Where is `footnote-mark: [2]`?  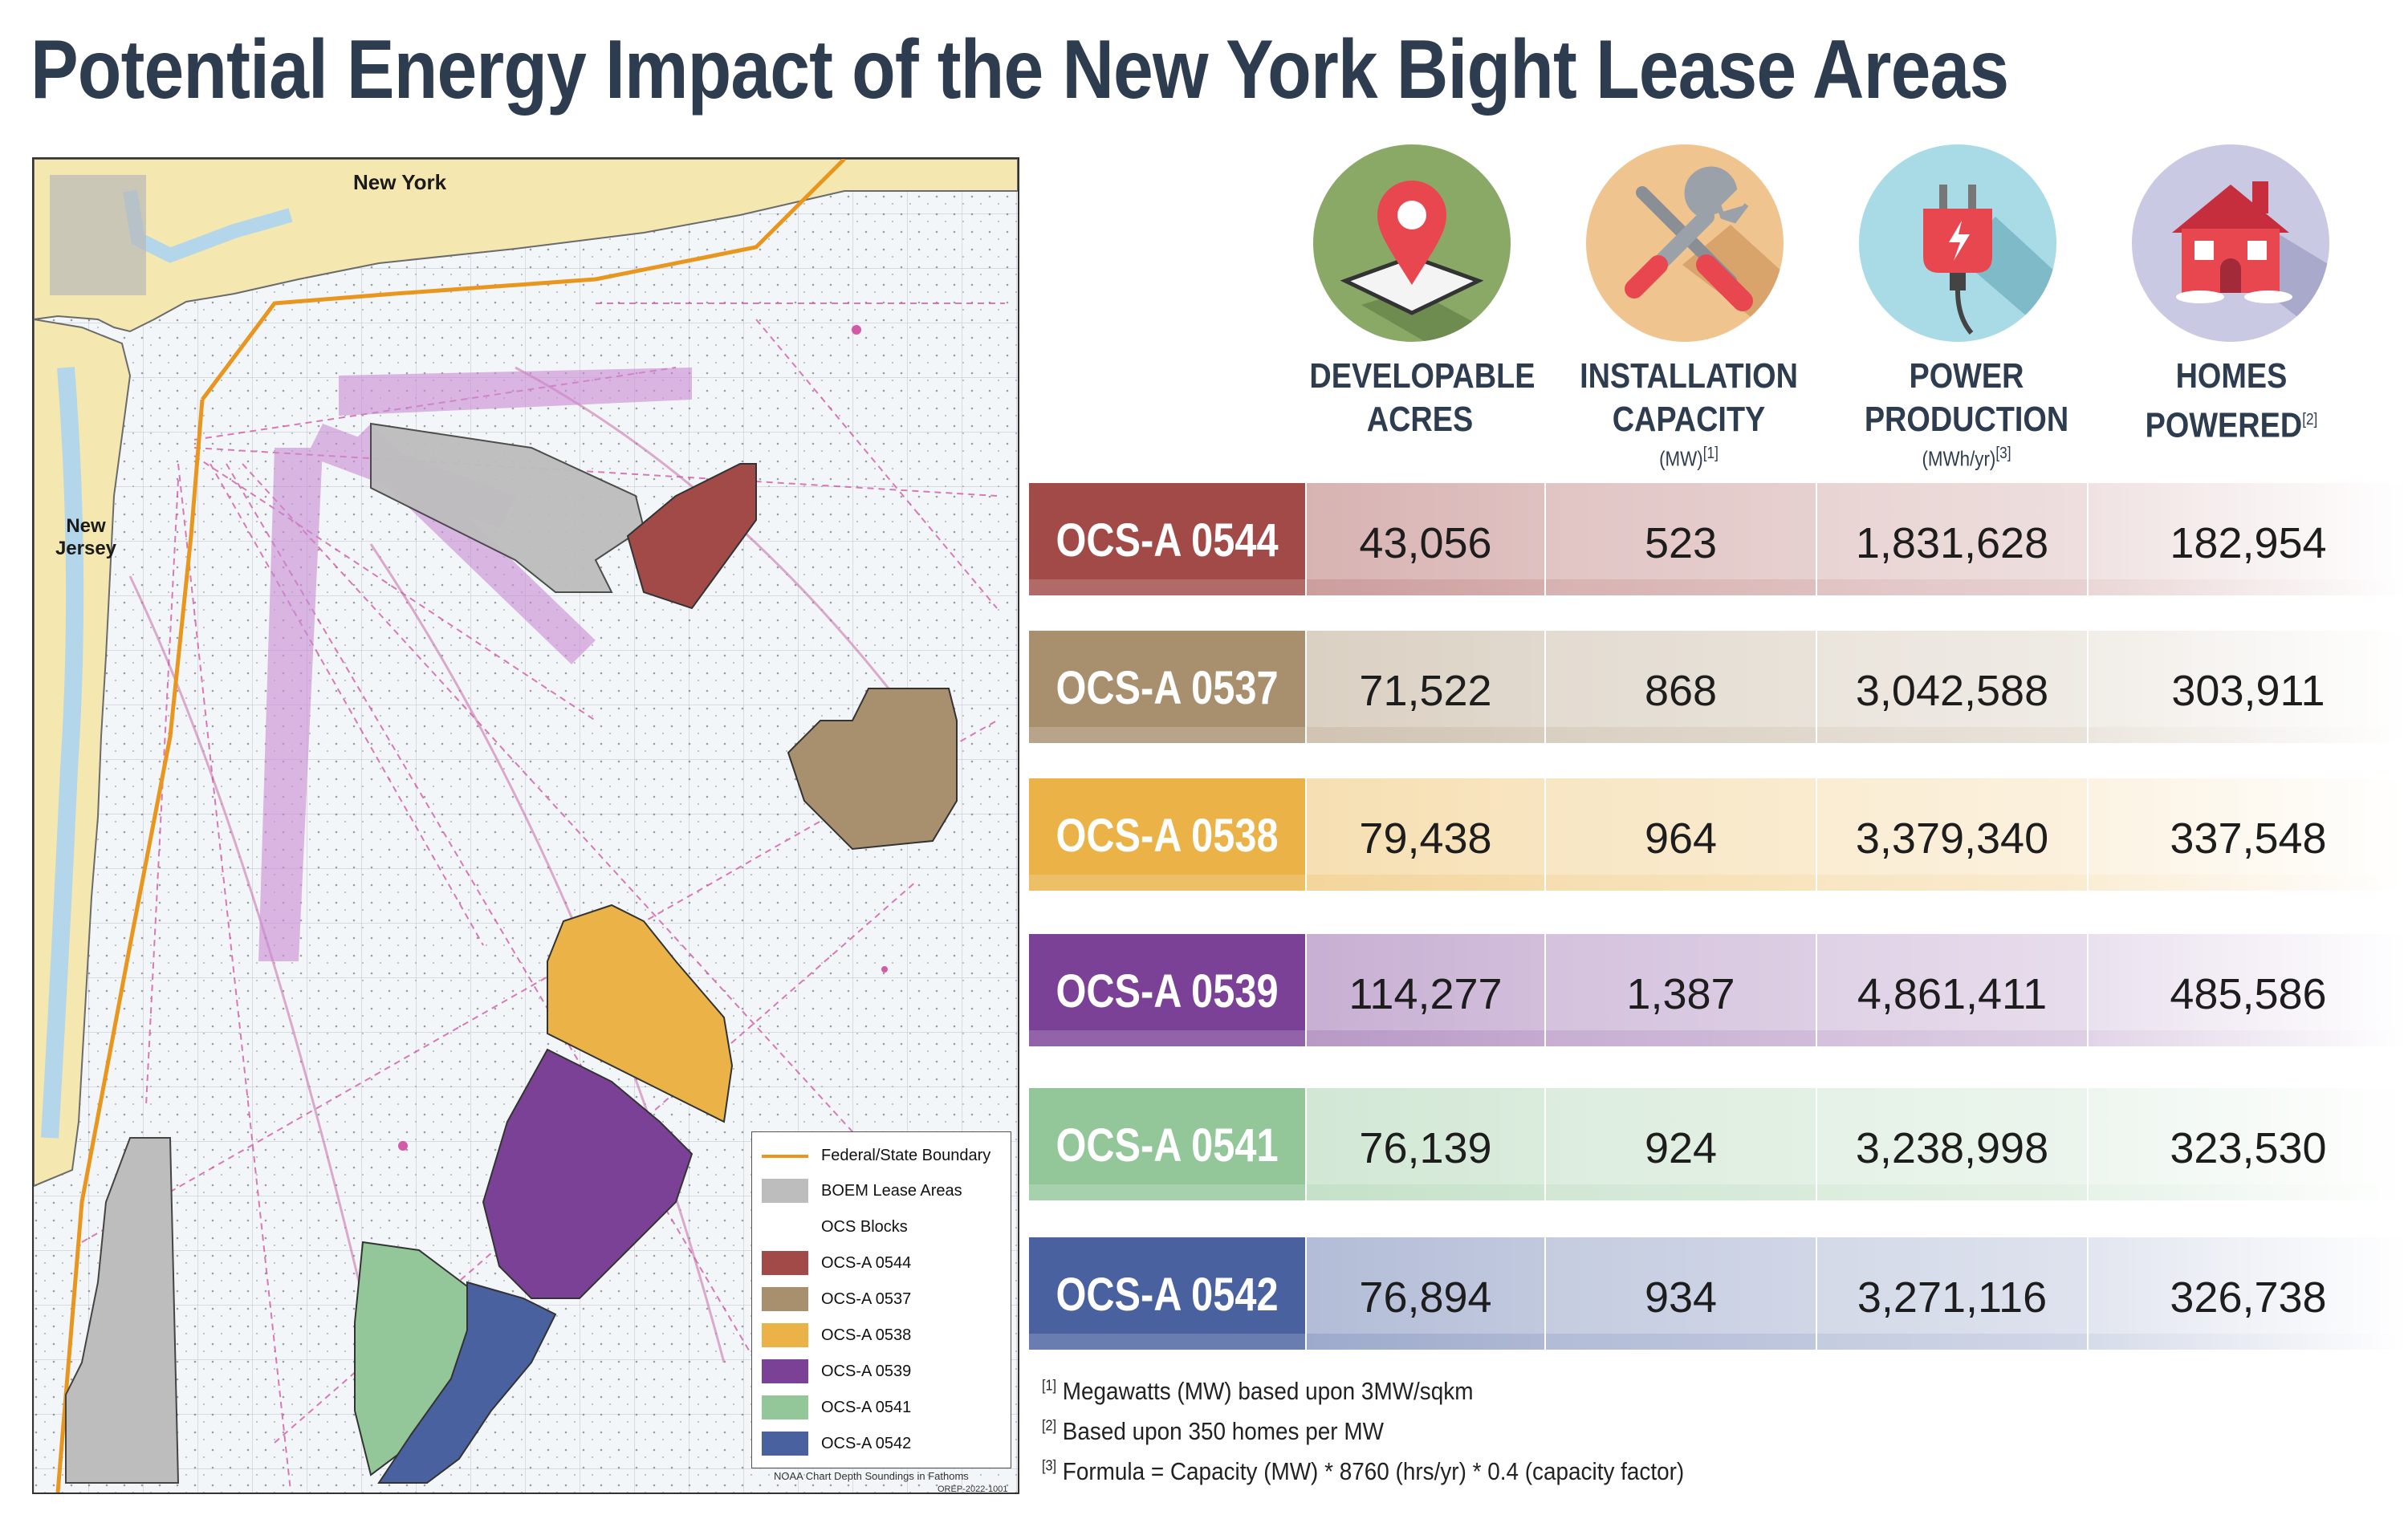
footnote-mark: [2] is located at coordinates (1049, 1425).